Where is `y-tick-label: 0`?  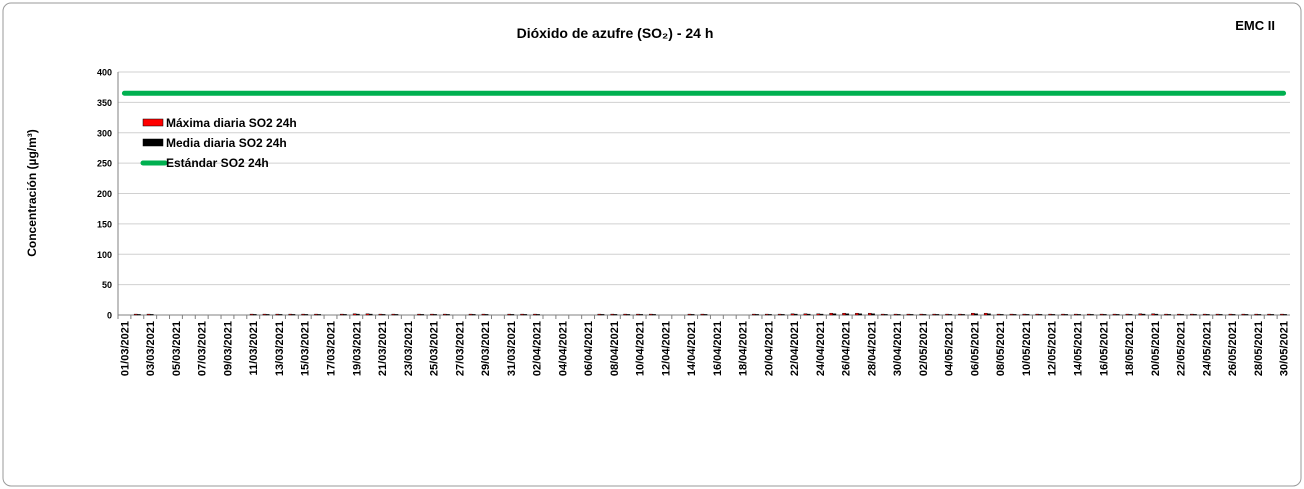
y-tick-label: 0 is located at coordinates (109, 316).